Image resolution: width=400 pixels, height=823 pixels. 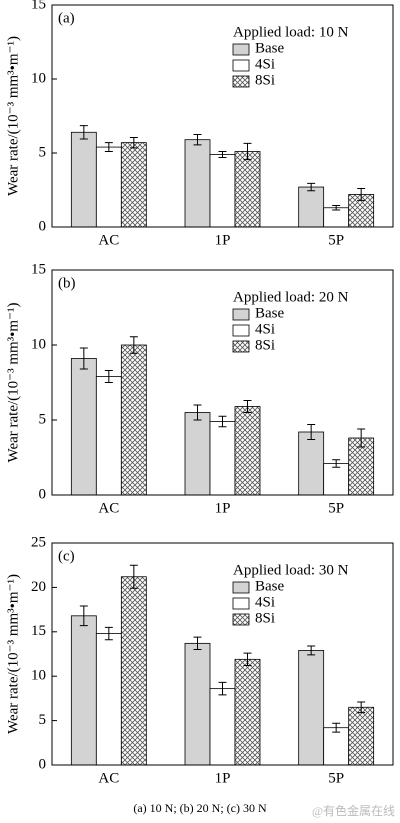 I want to click on legend-title: Applied load: 30 N, so click(x=291, y=570).